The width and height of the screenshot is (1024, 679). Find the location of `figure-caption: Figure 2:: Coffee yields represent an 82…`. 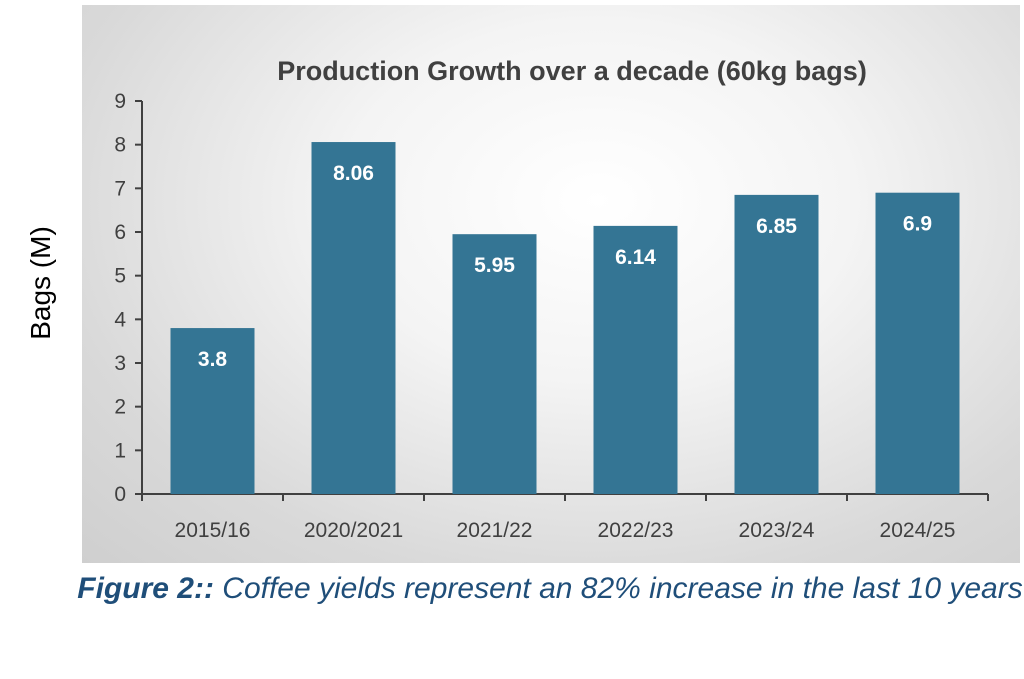

figure-caption: Figure 2:: Coffee yields represent an 82… is located at coordinates (542, 589).